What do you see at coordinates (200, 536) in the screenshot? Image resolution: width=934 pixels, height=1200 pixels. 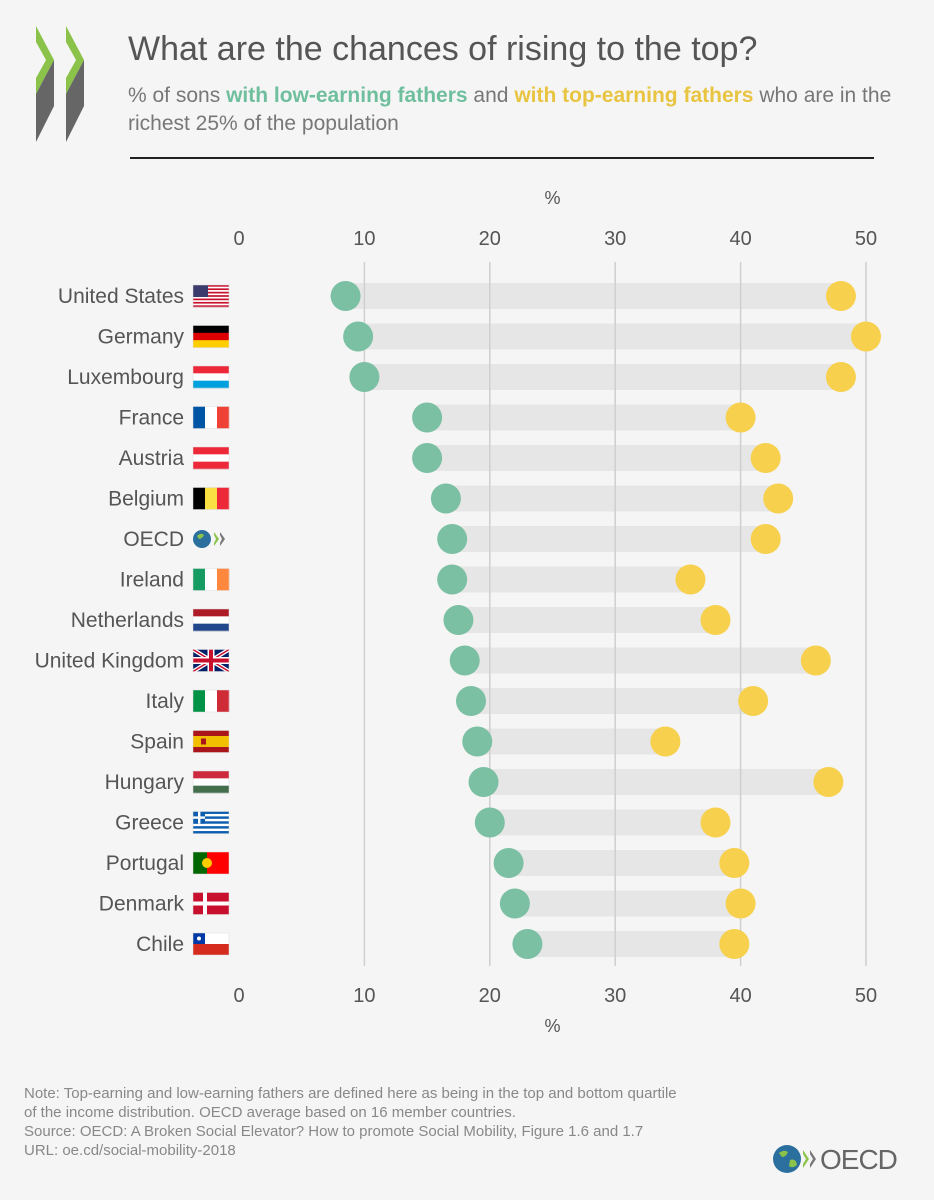 I see `globe-land` at bounding box center [200, 536].